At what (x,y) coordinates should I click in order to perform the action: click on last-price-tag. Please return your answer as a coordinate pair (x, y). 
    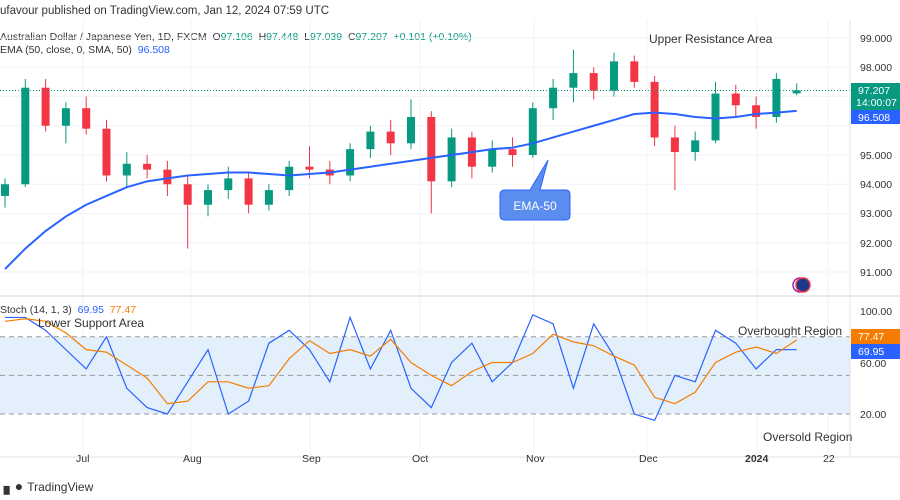
    Looking at the image, I should click on (875, 96).